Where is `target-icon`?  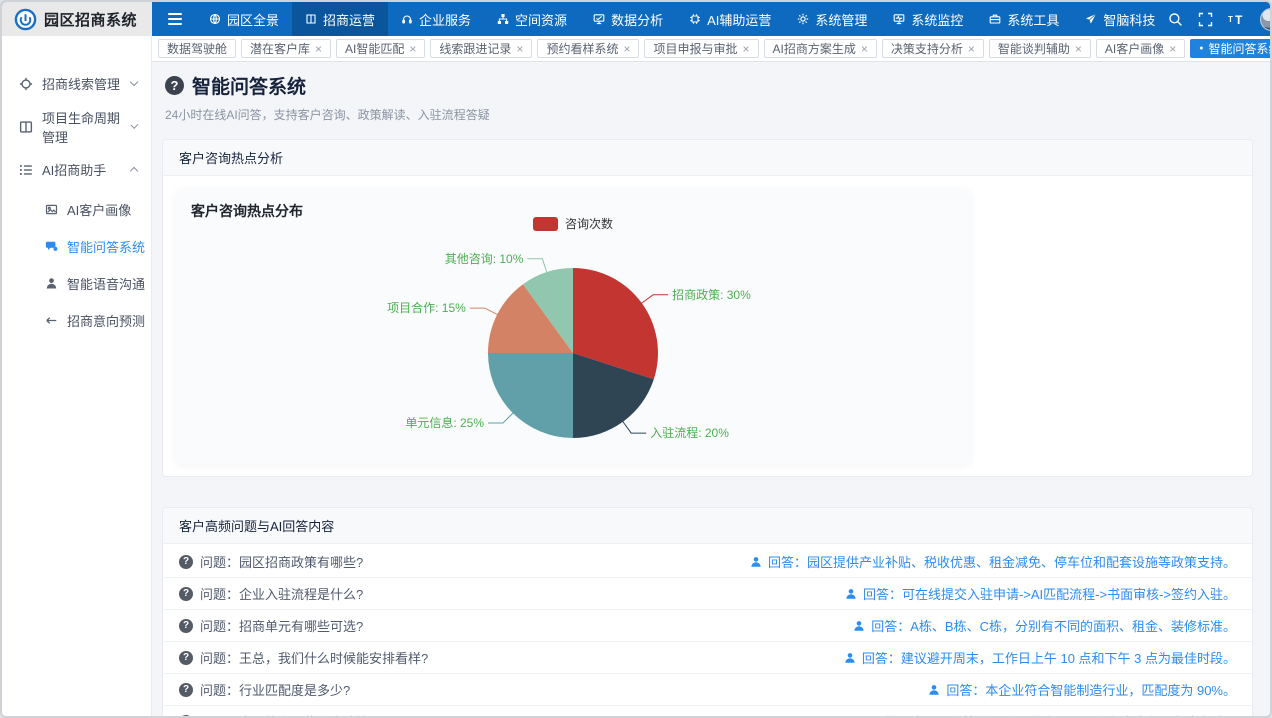
target-icon is located at coordinates (26, 83).